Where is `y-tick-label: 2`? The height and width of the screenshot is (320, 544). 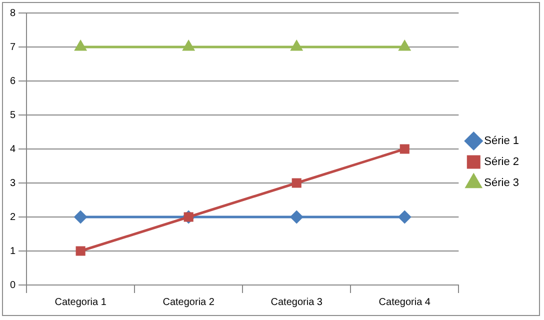 y-tick-label: 2 is located at coordinates (13, 217).